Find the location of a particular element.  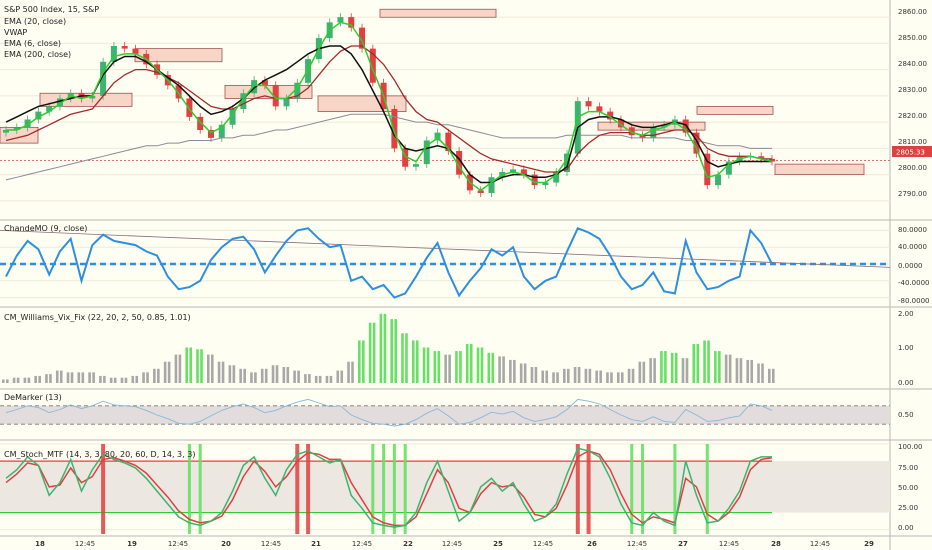

stoch-d-line is located at coordinates (389, 488).